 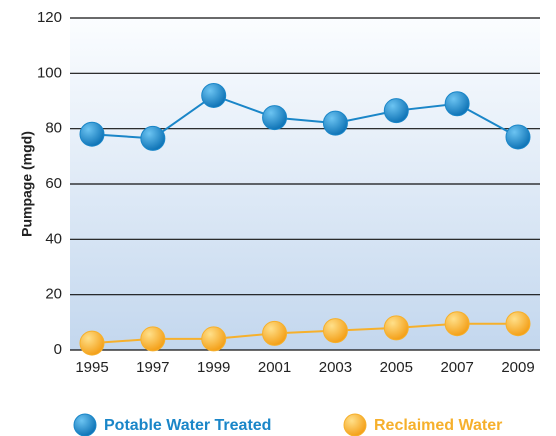 What do you see at coordinates (335, 367) in the screenshot?
I see `x-tick-label: 2003` at bounding box center [335, 367].